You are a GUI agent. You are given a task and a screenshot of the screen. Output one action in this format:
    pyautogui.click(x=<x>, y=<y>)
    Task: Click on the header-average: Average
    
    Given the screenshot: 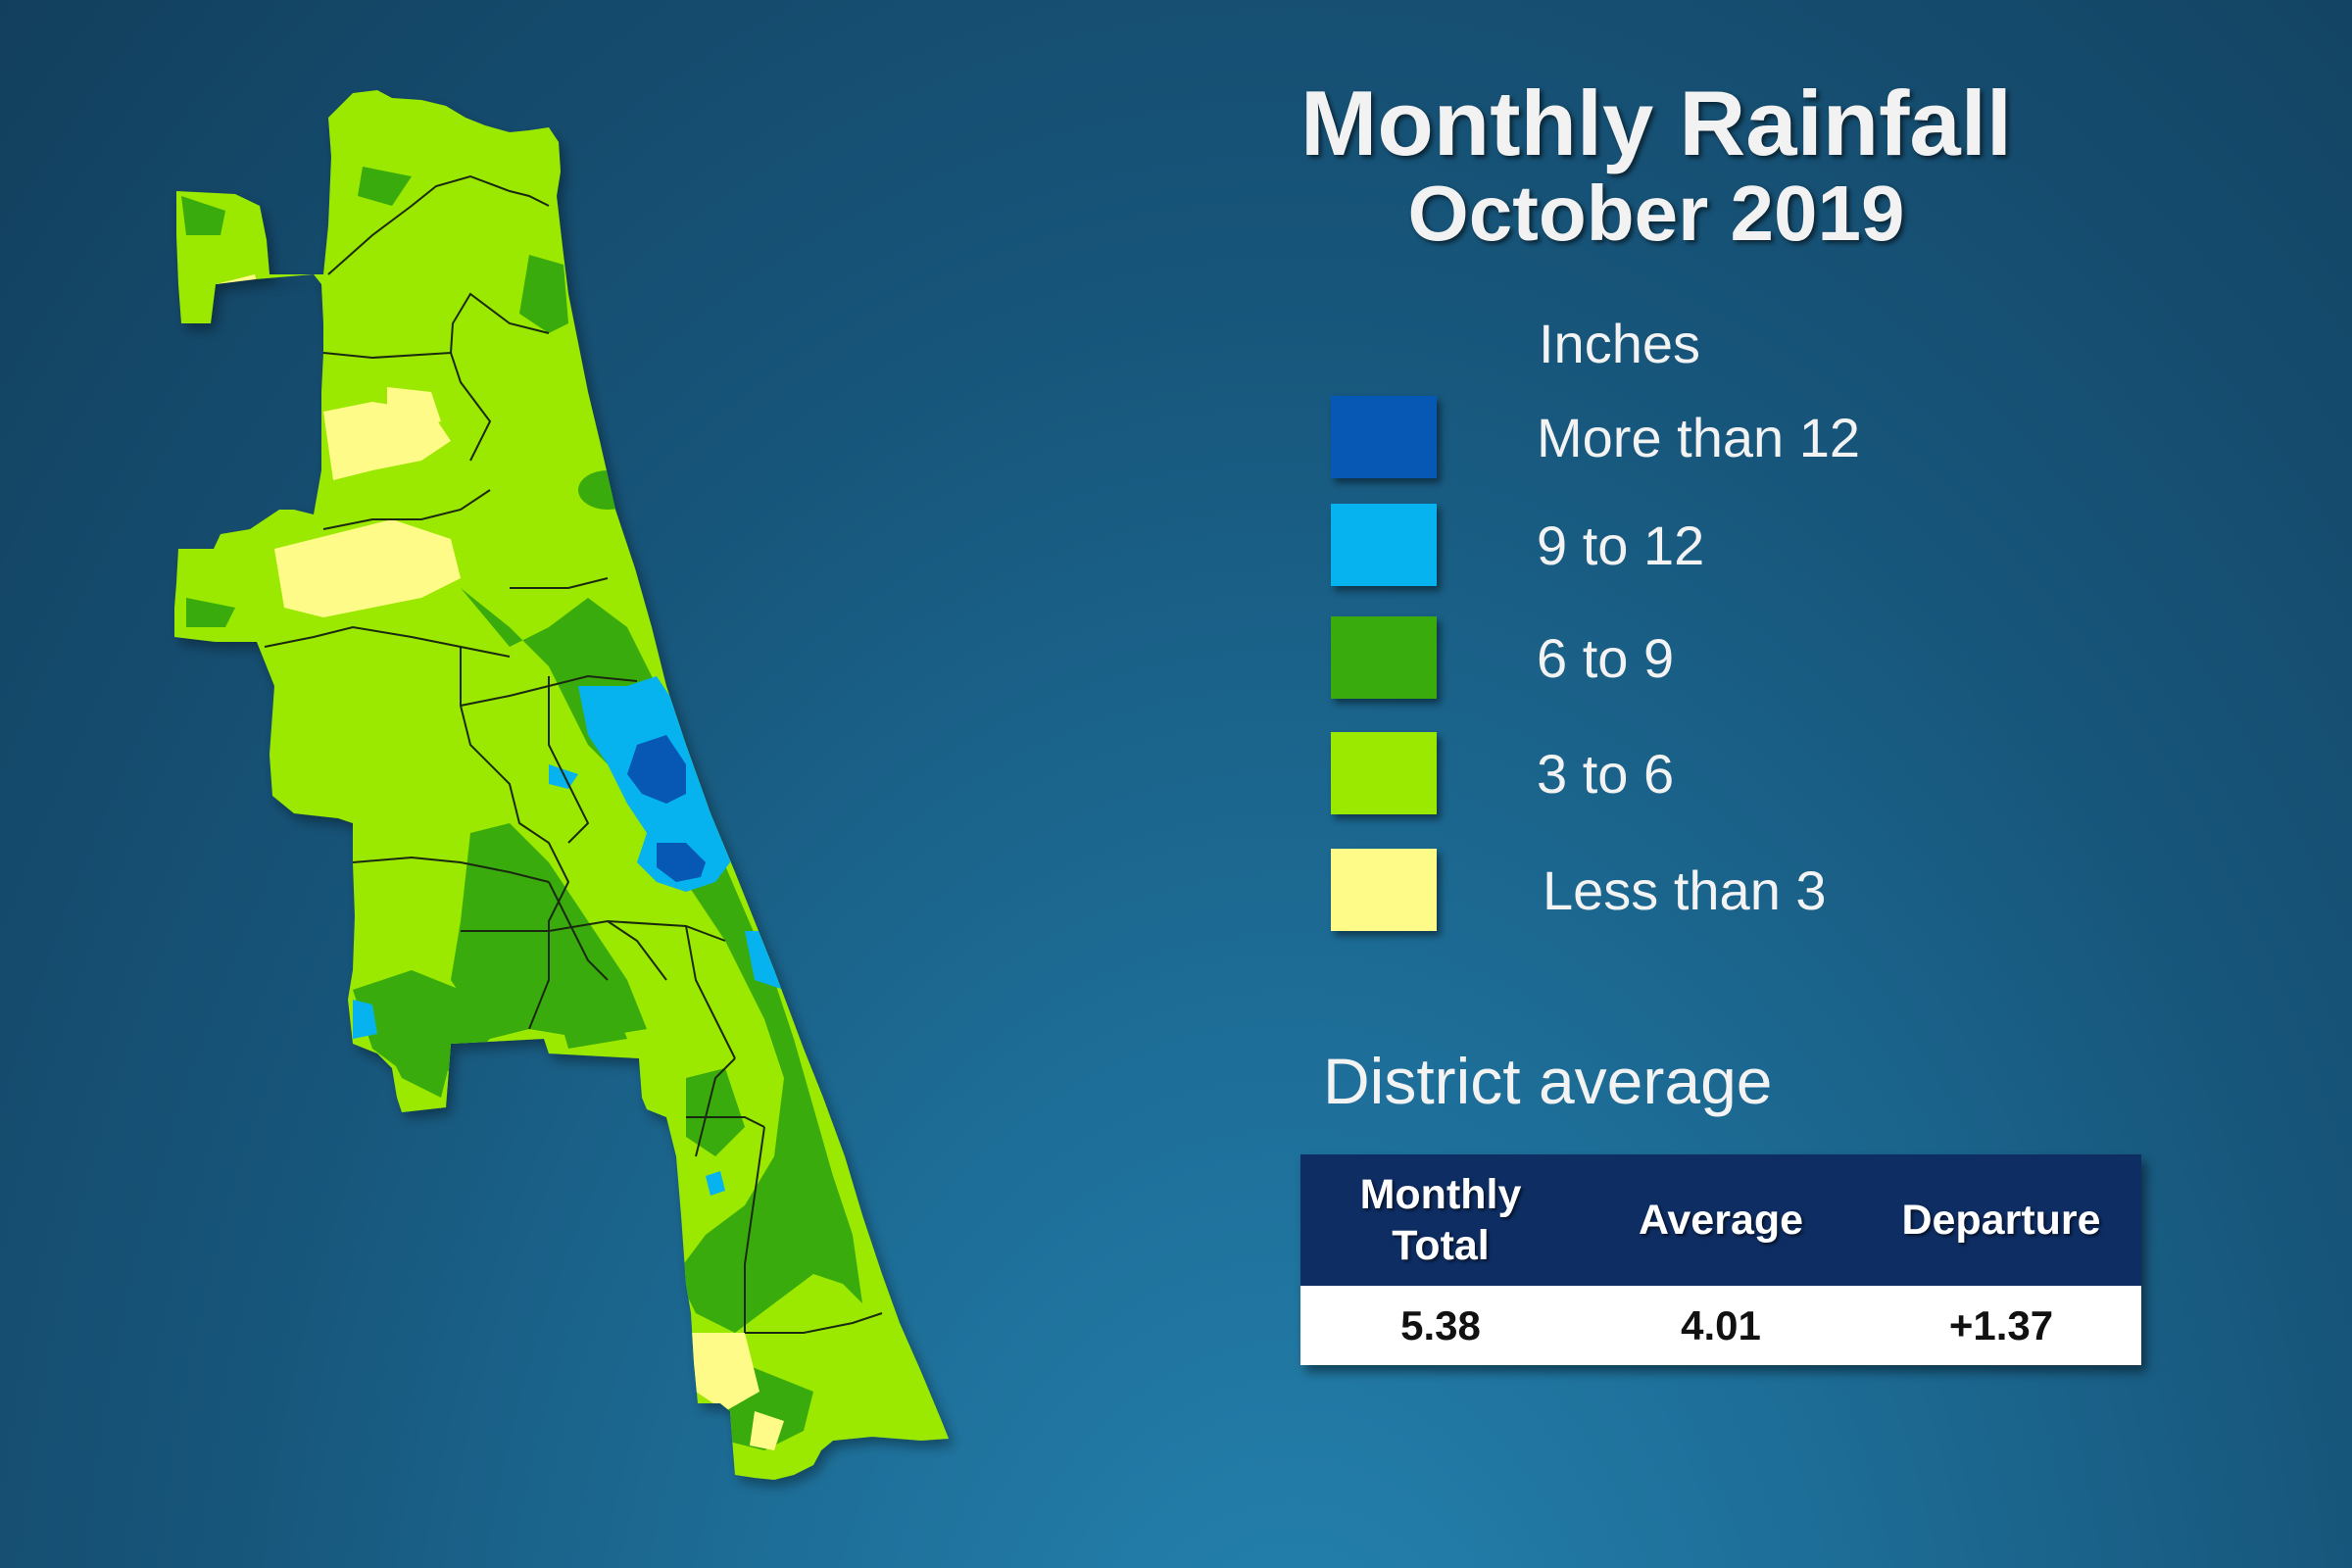 What is the action you would take?
    pyautogui.click(x=1721, y=1220)
    